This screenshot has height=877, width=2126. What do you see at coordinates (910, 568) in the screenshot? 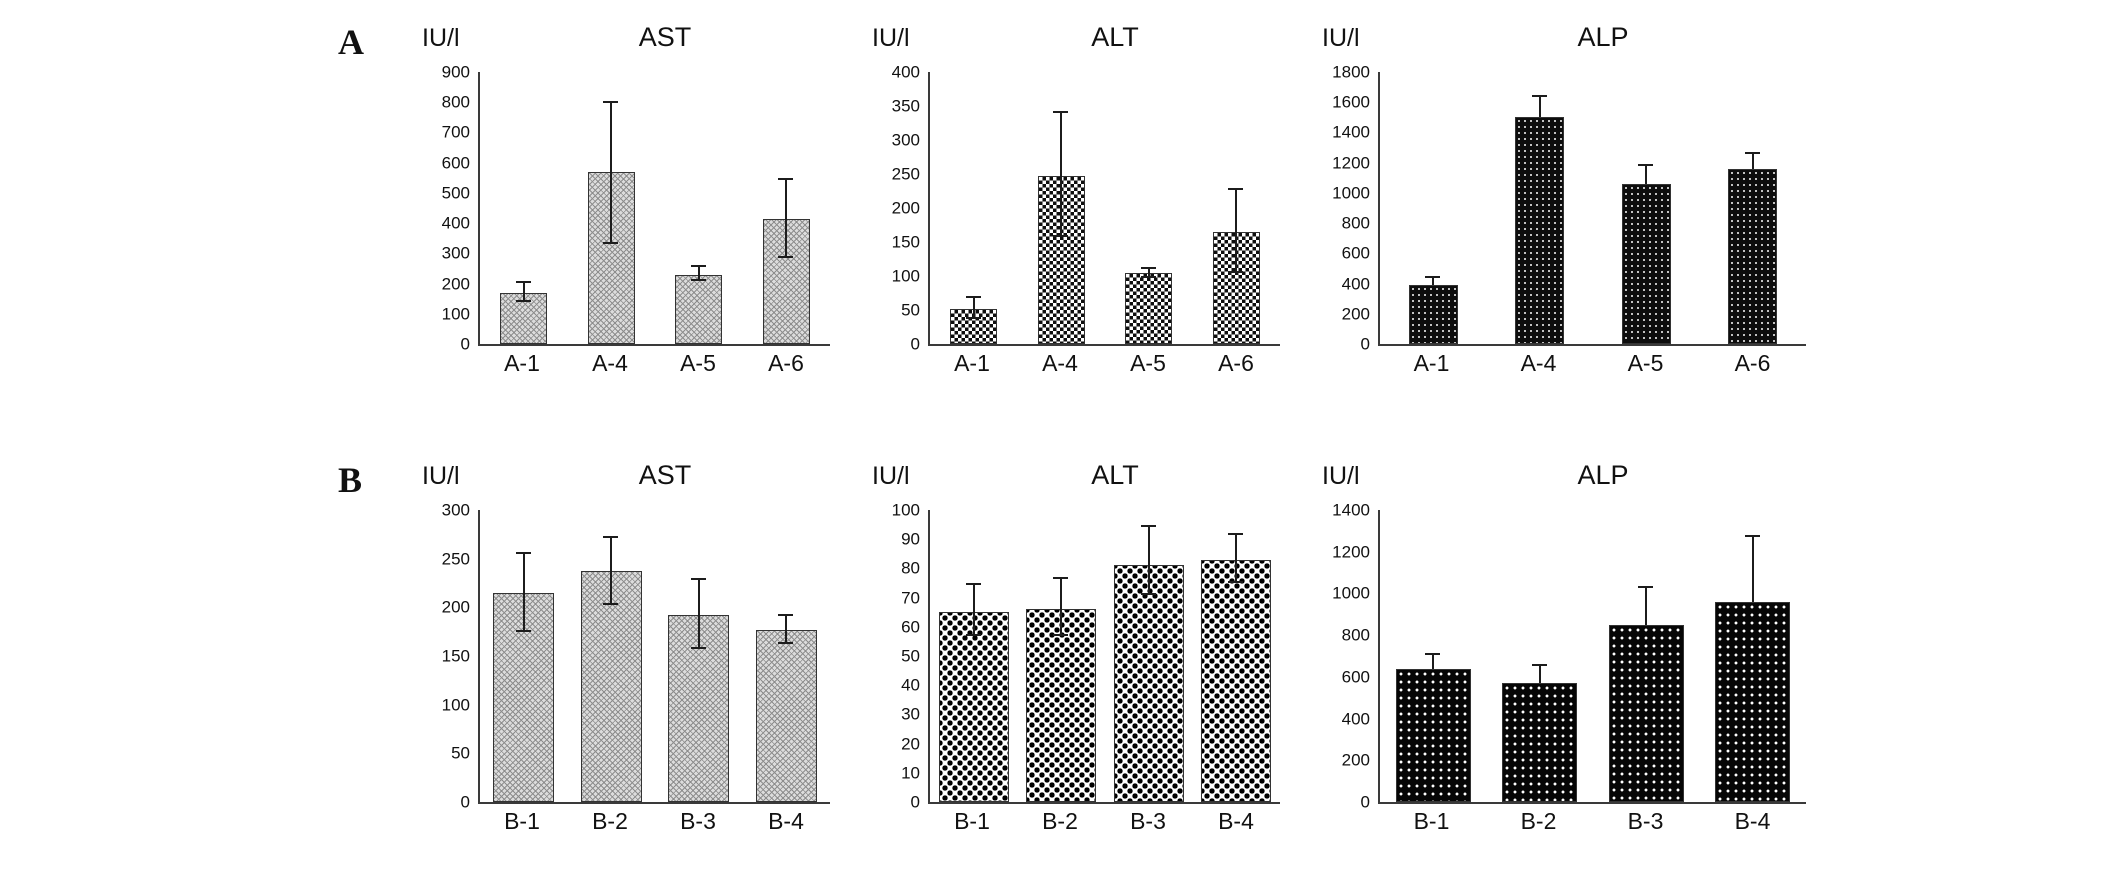
I see `y-tick-label: 80` at bounding box center [910, 568].